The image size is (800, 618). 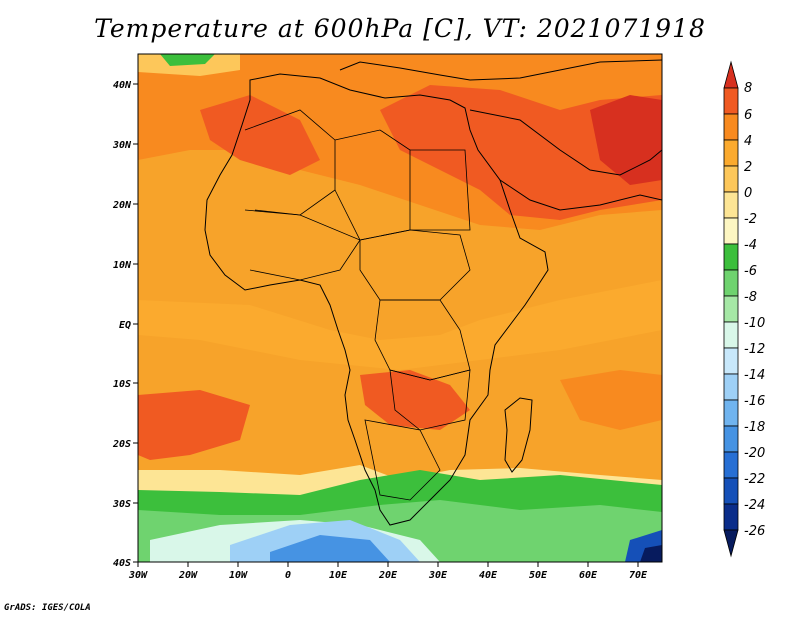 I want to click on arabia-south-coastline, so click(x=580, y=195).